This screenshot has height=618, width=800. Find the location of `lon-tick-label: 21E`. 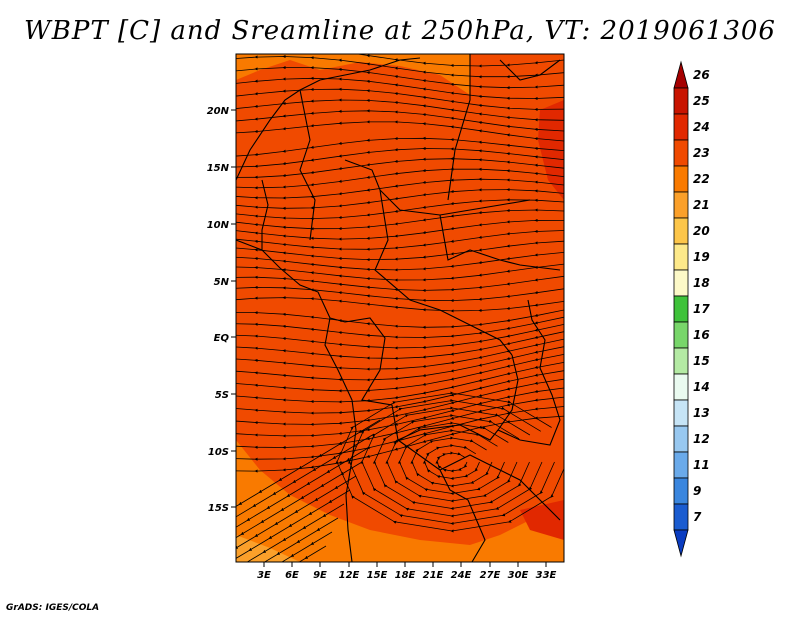

lon-tick-label: 21E is located at coordinates (433, 575).